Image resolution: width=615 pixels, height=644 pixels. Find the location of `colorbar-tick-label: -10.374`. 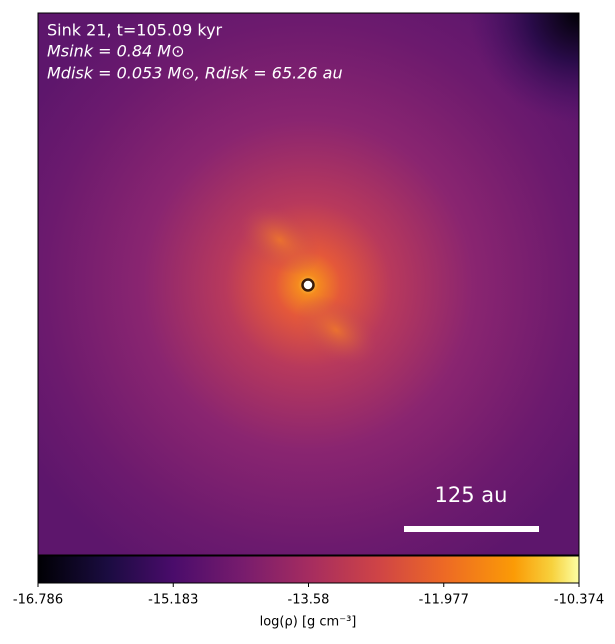

colorbar-tick-label: -10.374 is located at coordinates (579, 600).